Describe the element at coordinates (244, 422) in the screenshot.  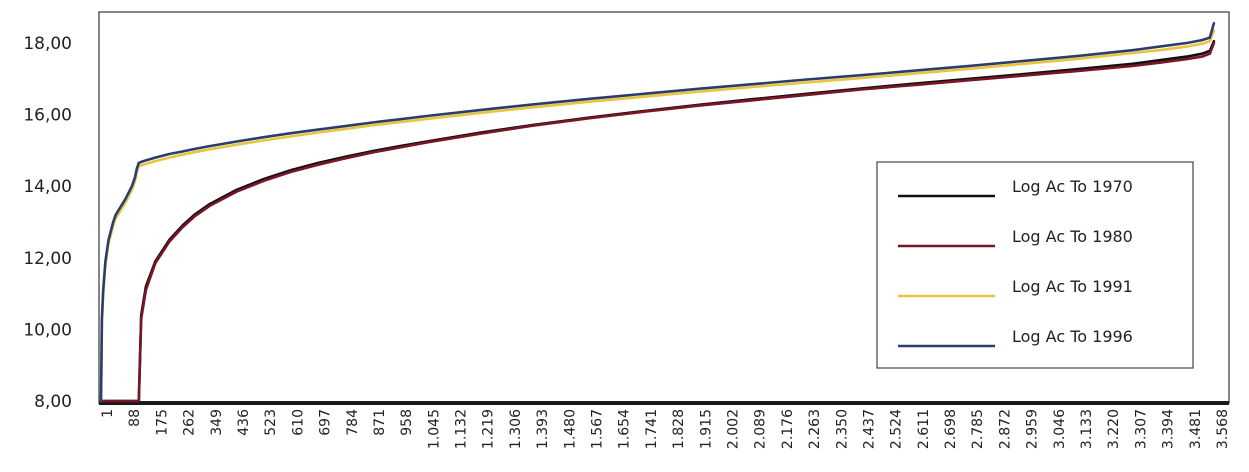
I see `x-tick-label: 436` at that location.